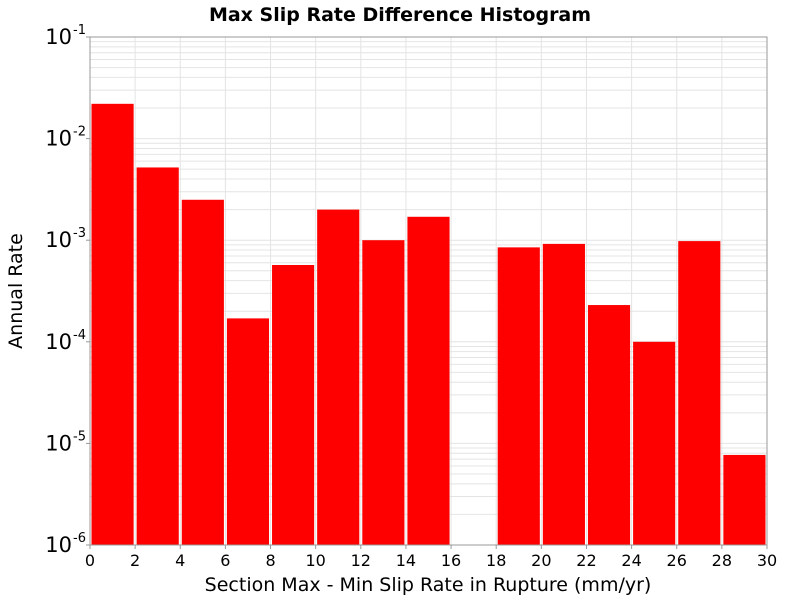 This screenshot has height=600, width=800. What do you see at coordinates (315, 560) in the screenshot?
I see `x-tick-label: 10` at bounding box center [315, 560].